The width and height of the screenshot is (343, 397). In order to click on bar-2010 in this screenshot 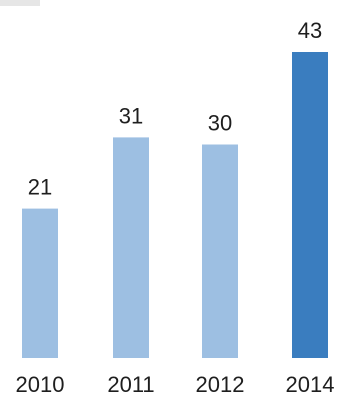, I will do `click(40, 283)`.